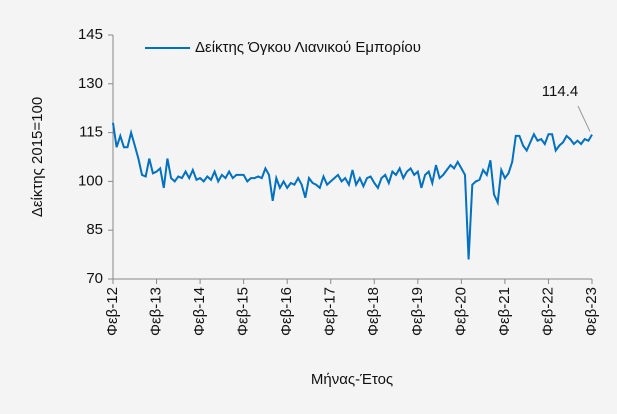 The height and width of the screenshot is (414, 617). What do you see at coordinates (90, 34) in the screenshot?
I see `y-tick-label: 145` at bounding box center [90, 34].